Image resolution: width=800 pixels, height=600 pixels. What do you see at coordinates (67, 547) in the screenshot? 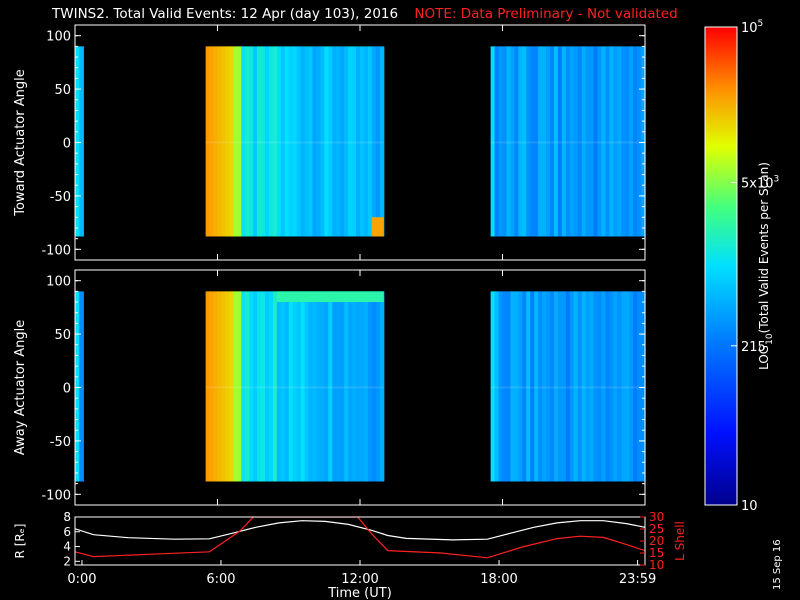
I see `left-tick-label: 4` at bounding box center [67, 547].